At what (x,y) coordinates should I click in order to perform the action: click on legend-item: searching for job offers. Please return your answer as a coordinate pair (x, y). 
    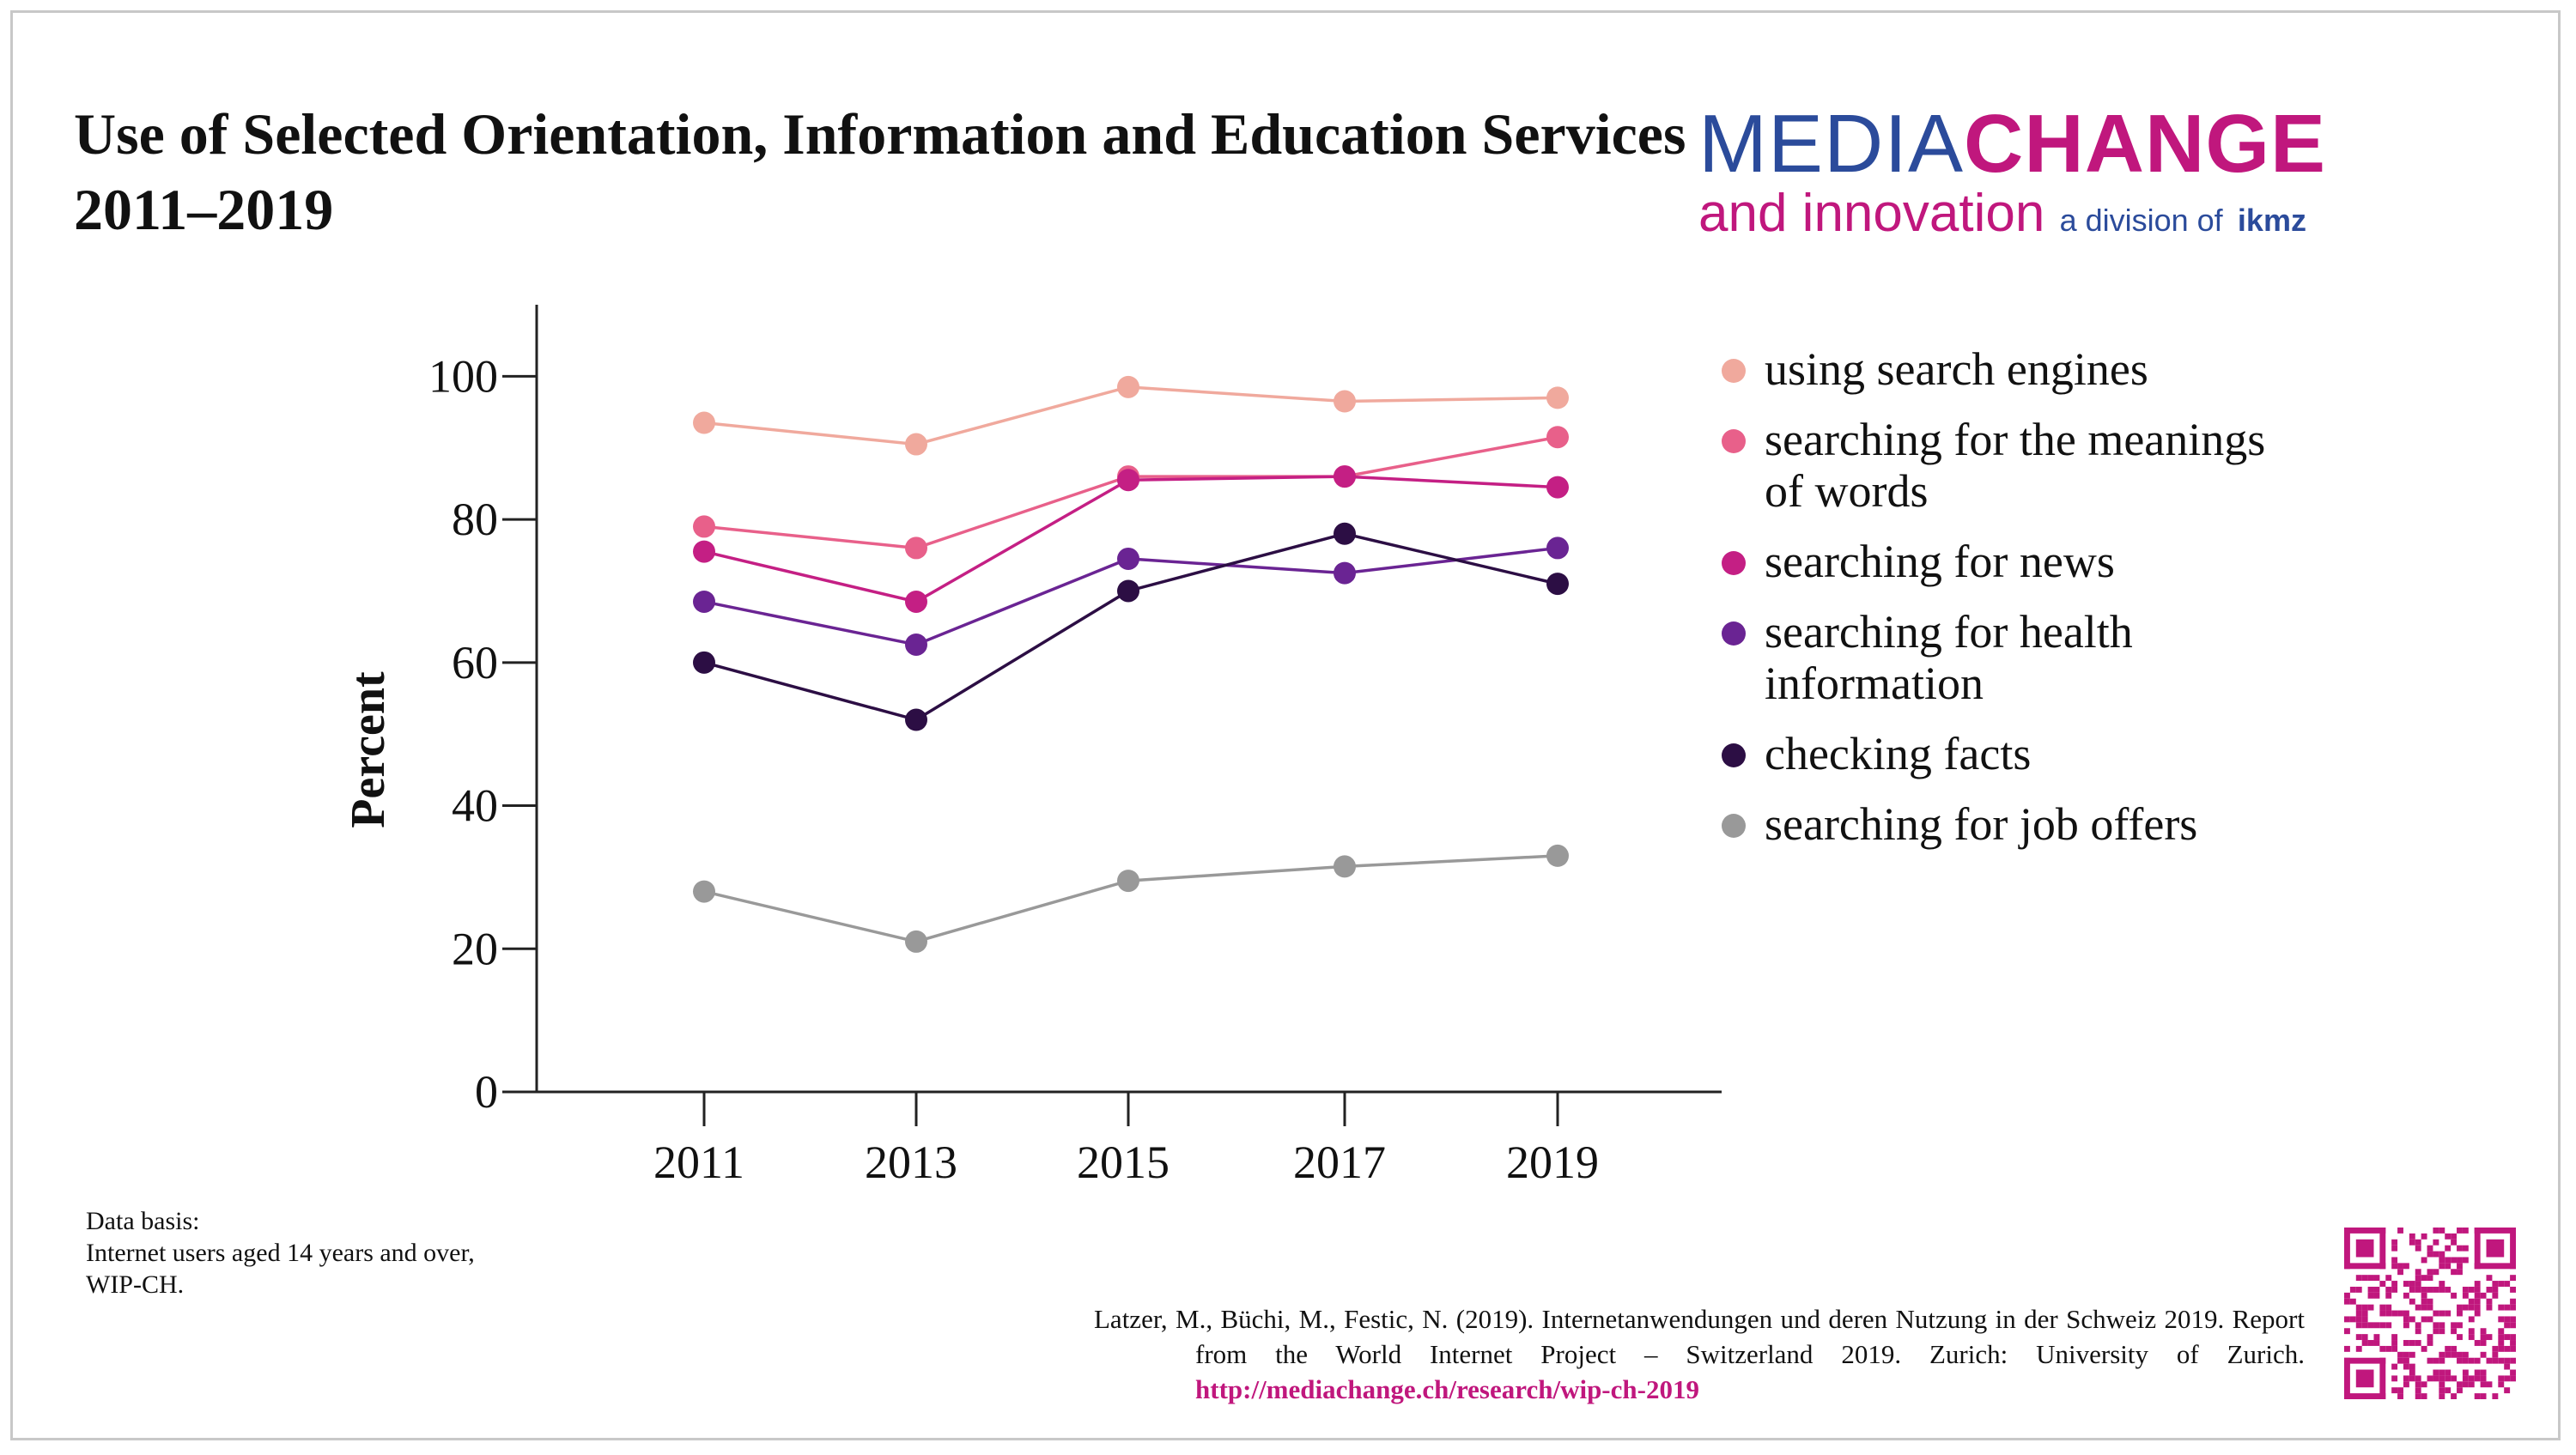
    Looking at the image, I should click on (2013, 824).